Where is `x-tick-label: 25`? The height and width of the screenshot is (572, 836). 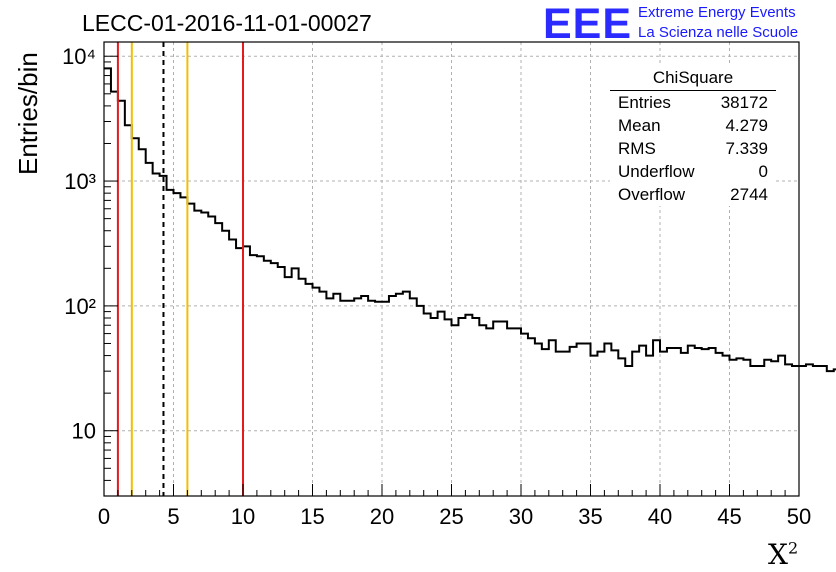
x-tick-label: 25 is located at coordinates (451, 516).